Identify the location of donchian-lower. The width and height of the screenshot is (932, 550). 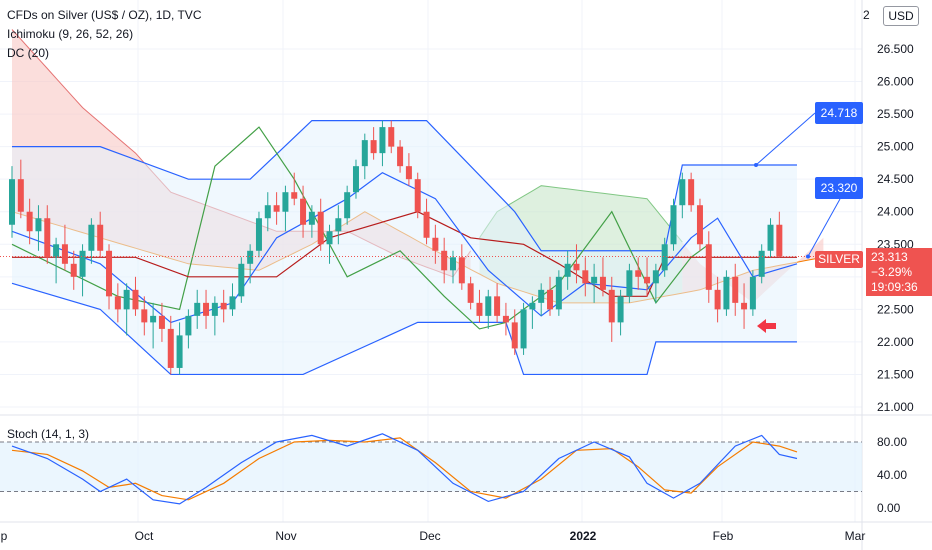
(404, 329).